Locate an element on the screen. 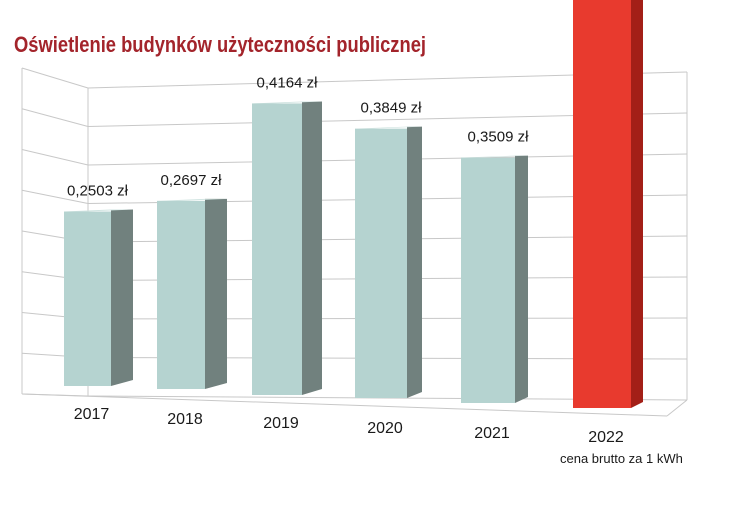 This screenshot has height=508, width=741. bar-top-2021 is located at coordinates (494, 156).